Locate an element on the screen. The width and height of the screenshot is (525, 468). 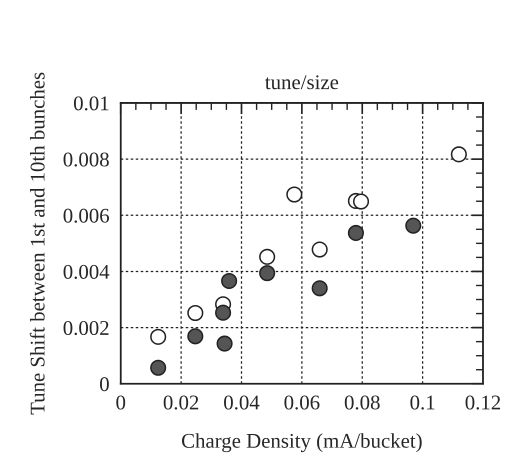
x-tick-label: 0.08 is located at coordinates (362, 402).